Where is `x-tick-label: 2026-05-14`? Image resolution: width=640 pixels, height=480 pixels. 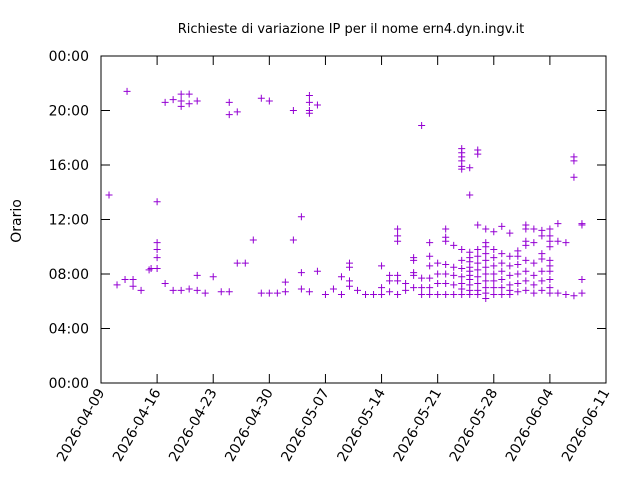
x-tick-label: 2026-05-14 is located at coordinates (361, 425).